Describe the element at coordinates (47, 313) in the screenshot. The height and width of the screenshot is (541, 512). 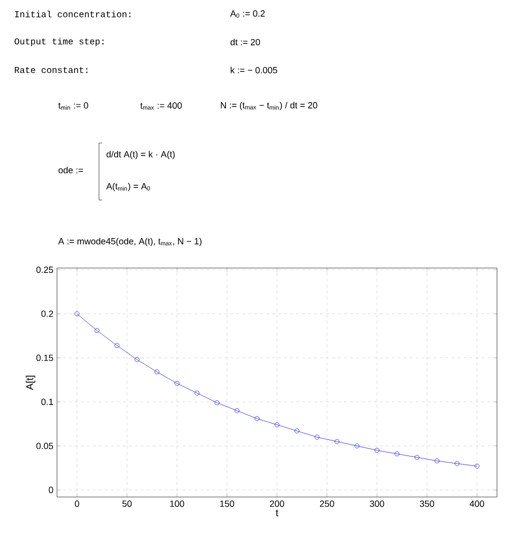
I see `y-tick-label: 0.2` at that location.